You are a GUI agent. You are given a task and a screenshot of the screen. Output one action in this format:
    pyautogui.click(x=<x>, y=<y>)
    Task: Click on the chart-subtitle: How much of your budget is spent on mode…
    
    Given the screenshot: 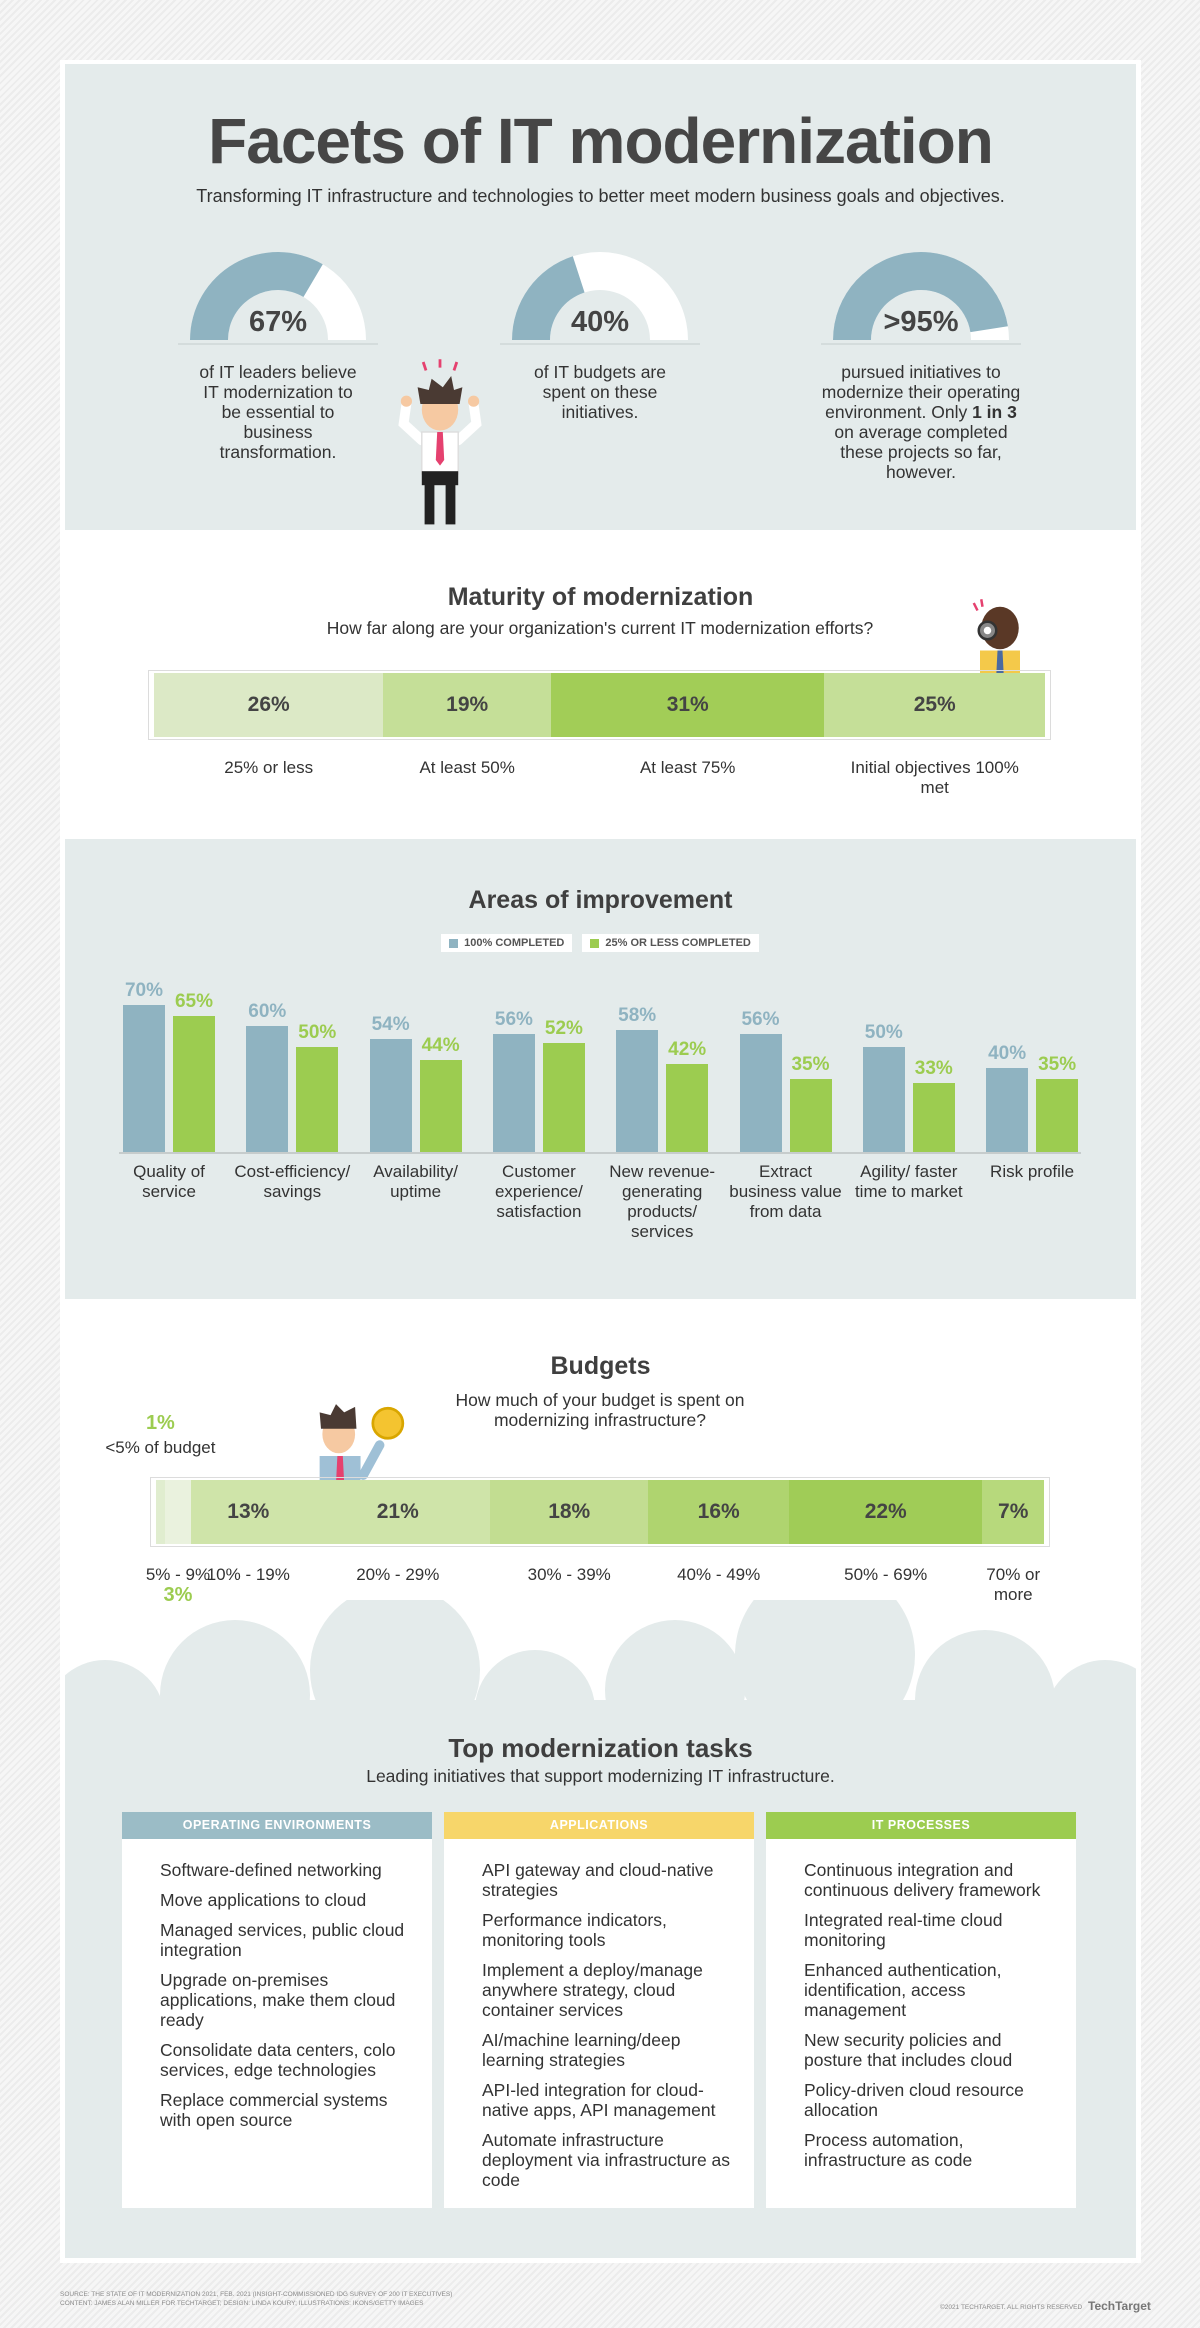 What is the action you would take?
    pyautogui.click(x=600, y=1410)
    